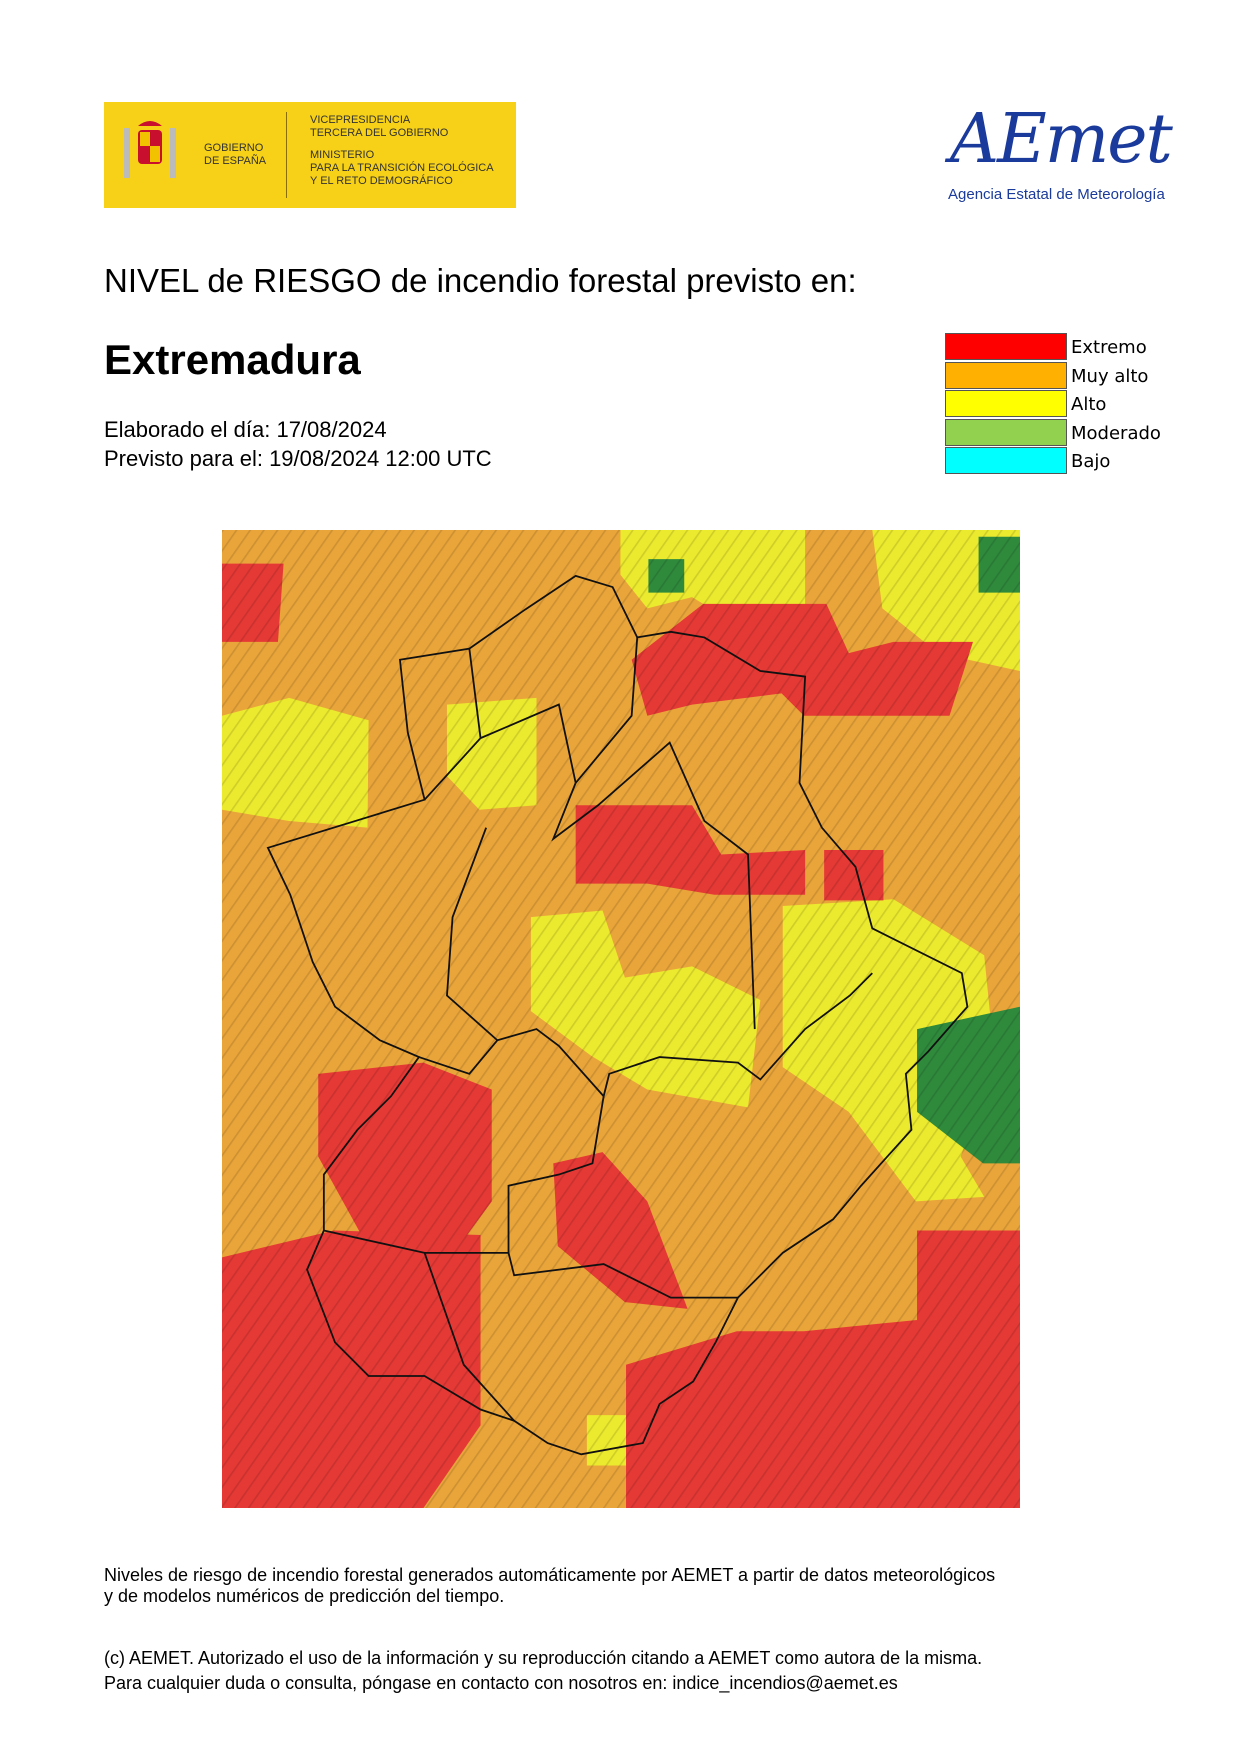 This screenshot has height=1754, width=1241. What do you see at coordinates (1089, 404) in the screenshot?
I see `legend-label: Alto` at bounding box center [1089, 404].